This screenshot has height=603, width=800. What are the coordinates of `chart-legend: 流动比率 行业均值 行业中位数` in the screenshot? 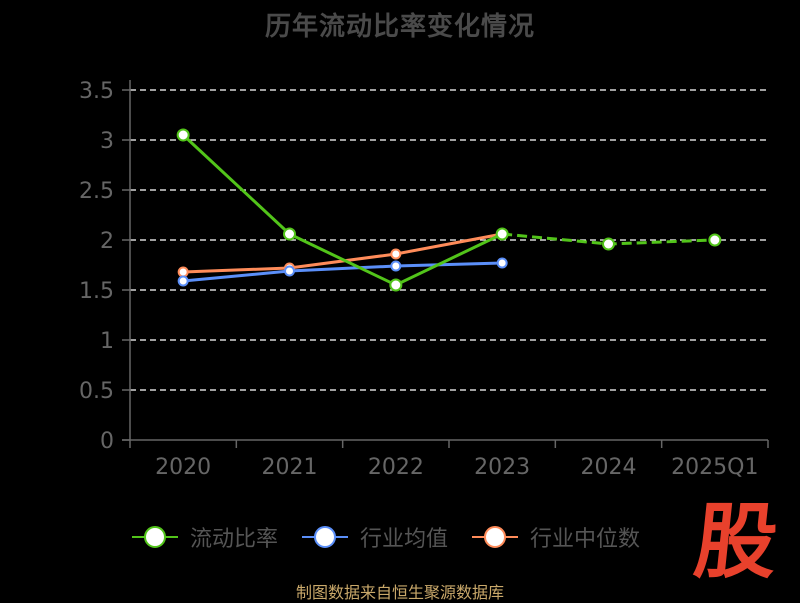 It's located at (385, 537).